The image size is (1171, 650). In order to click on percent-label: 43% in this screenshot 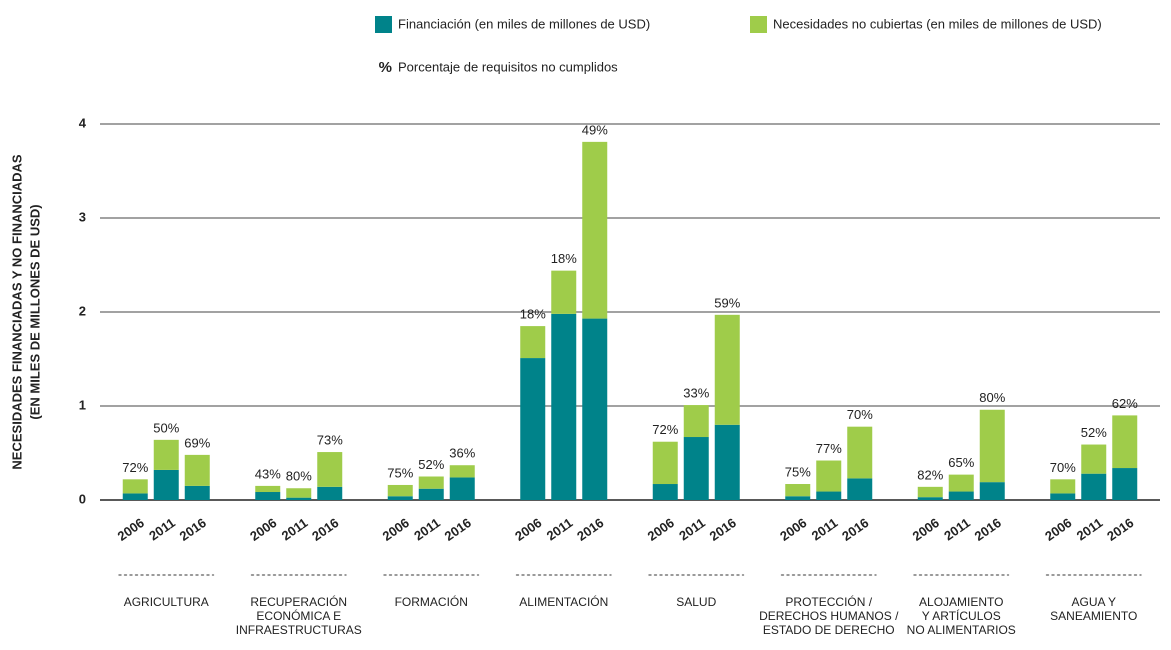, I will do `click(268, 473)`.